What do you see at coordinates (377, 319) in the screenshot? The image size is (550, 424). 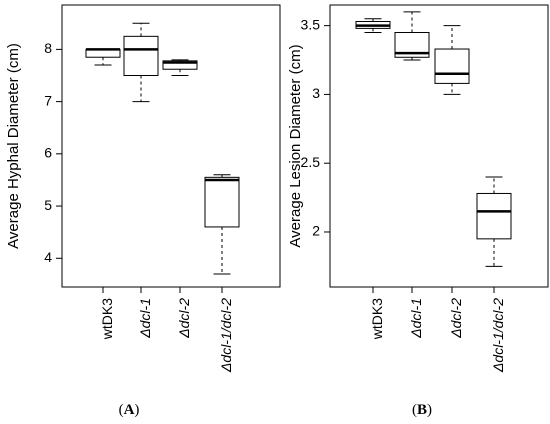 I see `panel-b-category-label-wtdk3: wtDK3` at bounding box center [377, 319].